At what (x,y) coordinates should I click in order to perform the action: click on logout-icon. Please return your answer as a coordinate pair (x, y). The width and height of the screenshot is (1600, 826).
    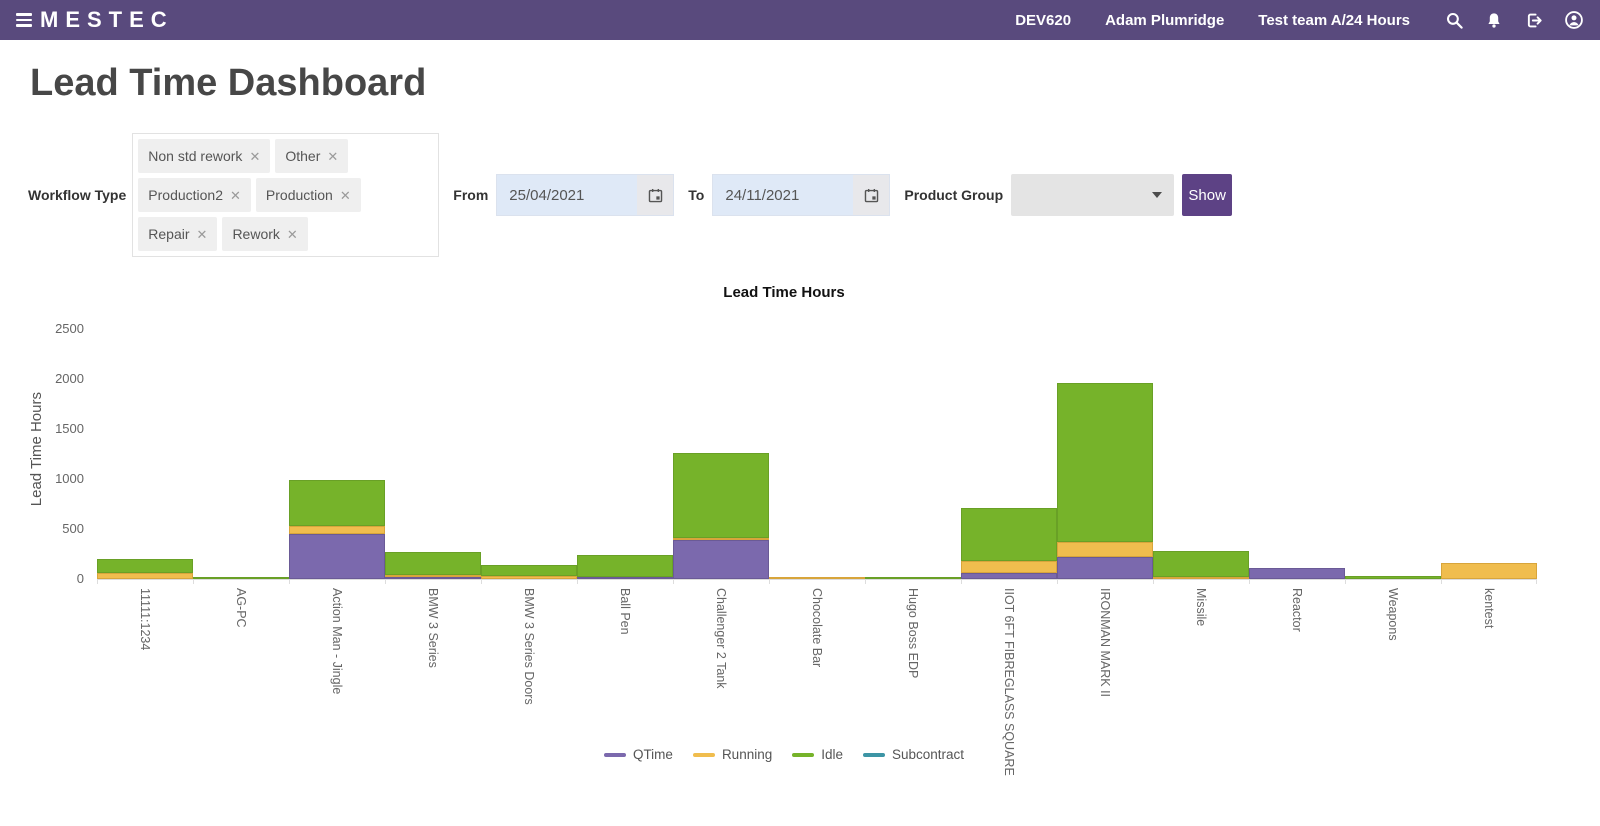
    Looking at the image, I should click on (1534, 20).